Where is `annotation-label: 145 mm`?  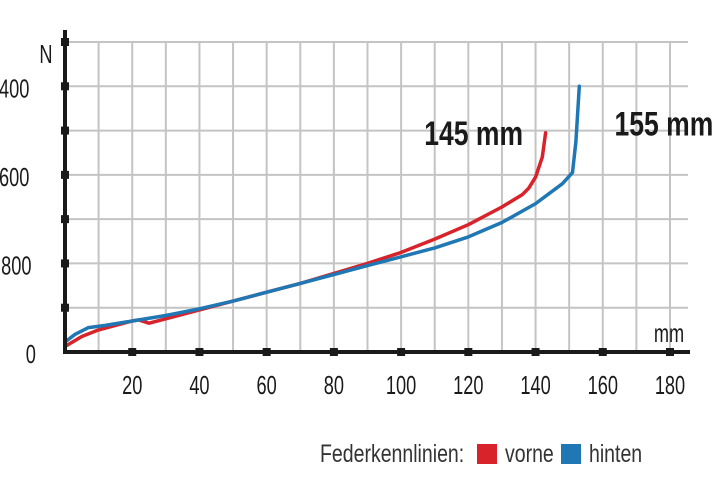
annotation-label: 145 mm is located at coordinates (473, 134).